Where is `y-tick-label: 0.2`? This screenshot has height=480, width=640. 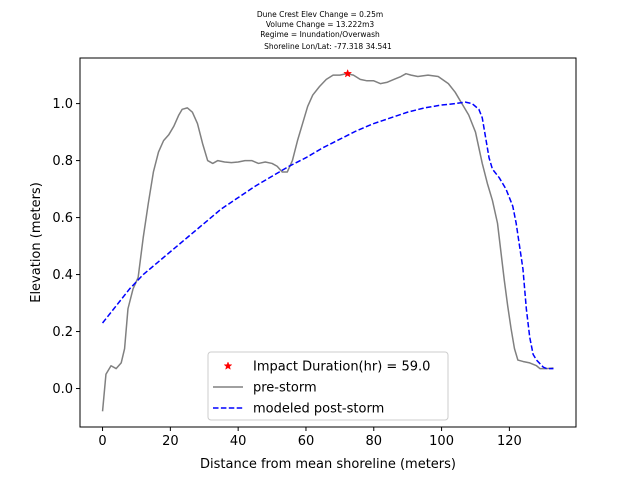 y-tick-label: 0.2 is located at coordinates (62, 332).